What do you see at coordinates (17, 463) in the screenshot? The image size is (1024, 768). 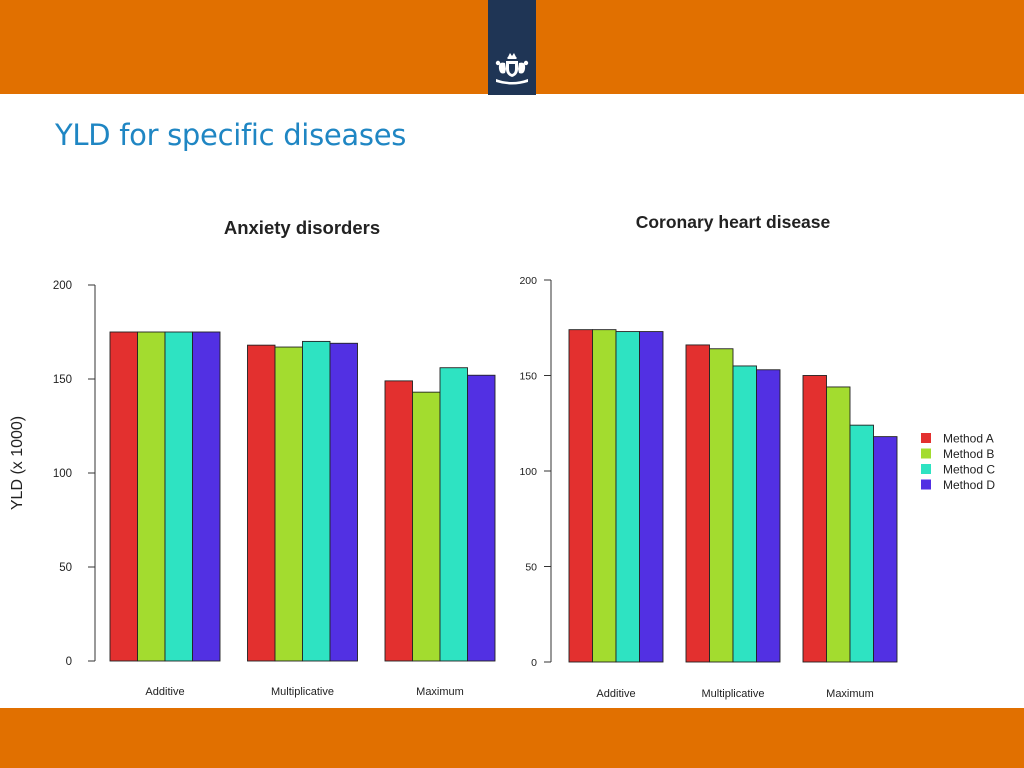 I see `y-axis-label: YLD (x 1000)` at bounding box center [17, 463].